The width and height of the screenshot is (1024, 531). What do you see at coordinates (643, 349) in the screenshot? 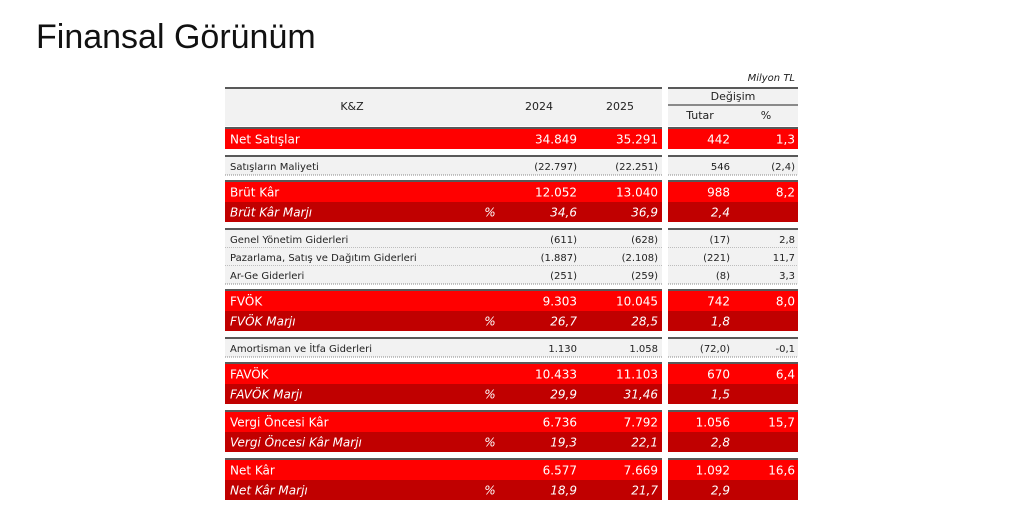
I see `cell-y2025: 1.058` at bounding box center [643, 349].